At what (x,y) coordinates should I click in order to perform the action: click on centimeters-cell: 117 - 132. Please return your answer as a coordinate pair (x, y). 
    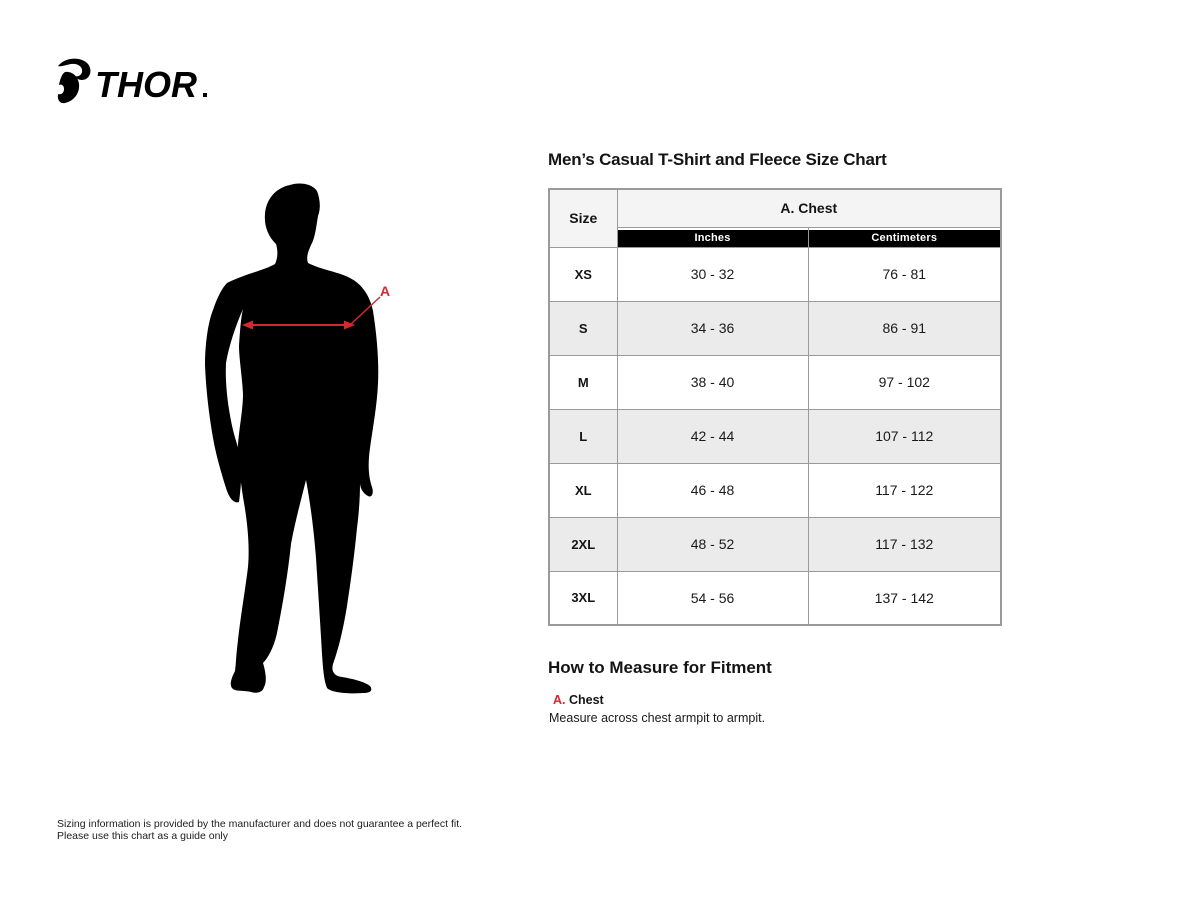
    Looking at the image, I should click on (904, 544).